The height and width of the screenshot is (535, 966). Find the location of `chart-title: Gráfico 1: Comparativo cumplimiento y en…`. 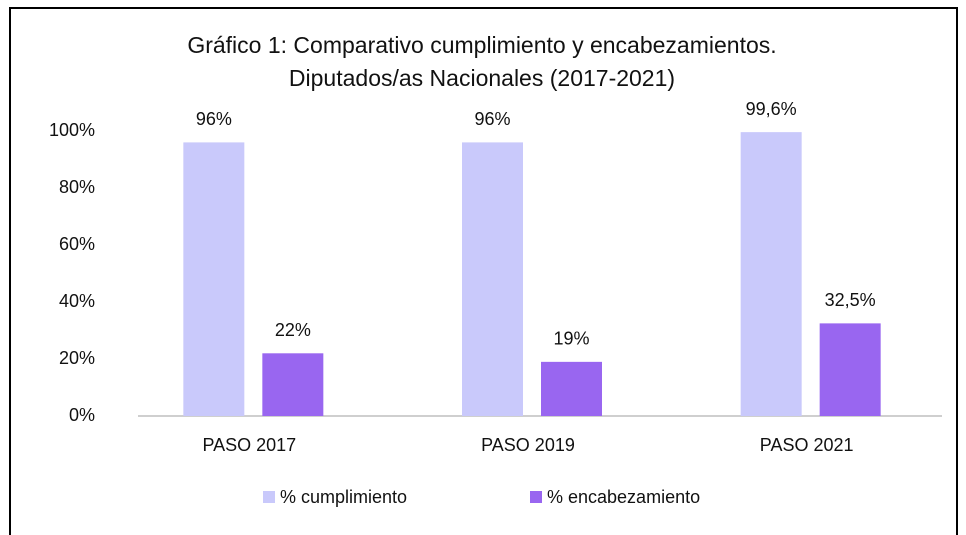

chart-title: Gráfico 1: Comparativo cumplimiento y en… is located at coordinates (481, 45).